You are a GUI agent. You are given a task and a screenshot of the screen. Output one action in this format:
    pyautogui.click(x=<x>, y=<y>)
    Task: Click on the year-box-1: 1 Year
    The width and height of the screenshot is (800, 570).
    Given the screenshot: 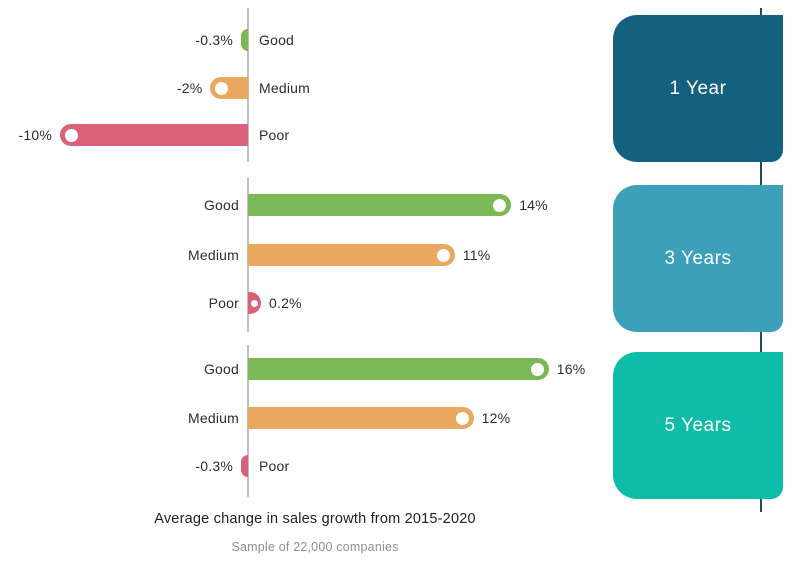 What is the action you would take?
    pyautogui.click(x=698, y=88)
    